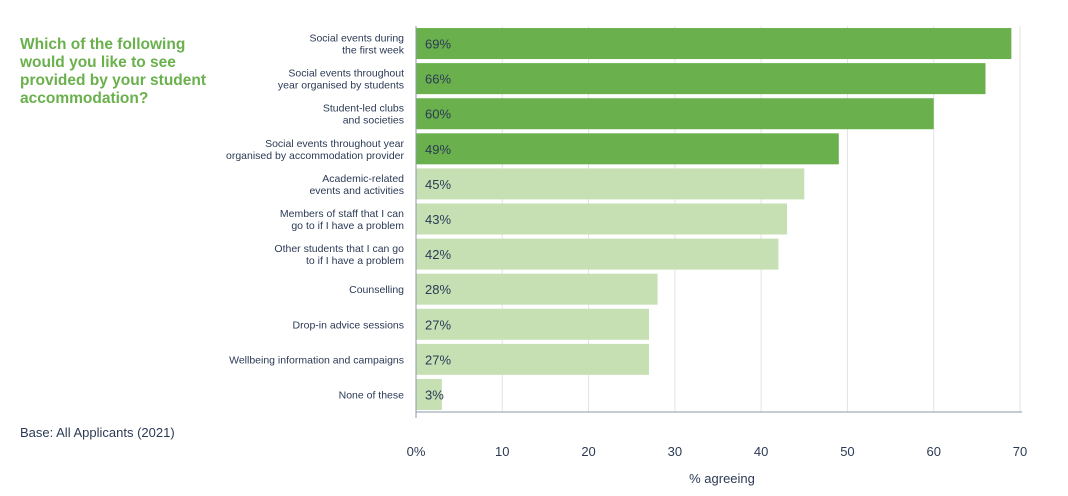 This screenshot has height=496, width=1068. Describe the element at coordinates (316, 360) in the screenshot. I see `category-label: Wellbeing information and campaigns` at that location.